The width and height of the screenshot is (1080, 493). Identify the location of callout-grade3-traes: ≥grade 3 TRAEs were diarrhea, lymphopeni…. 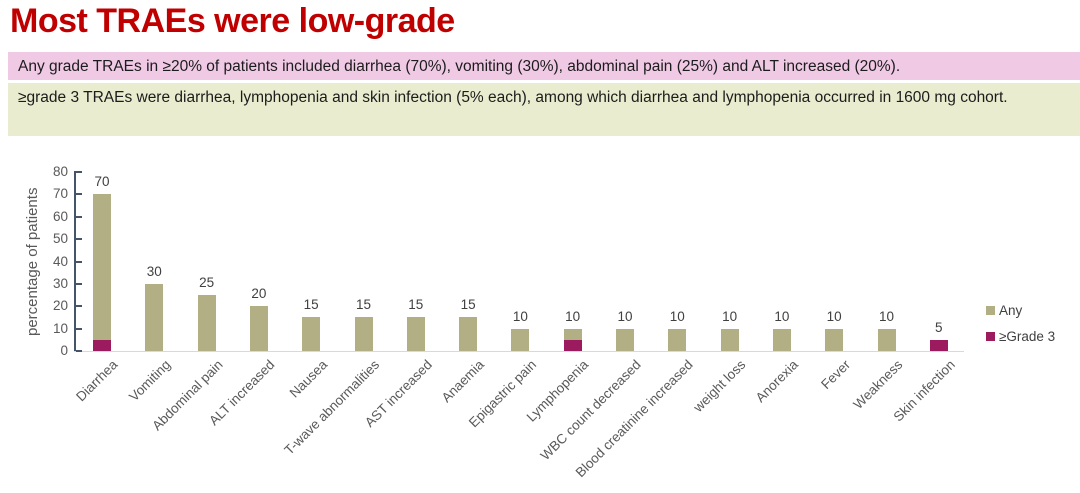
(544, 109).